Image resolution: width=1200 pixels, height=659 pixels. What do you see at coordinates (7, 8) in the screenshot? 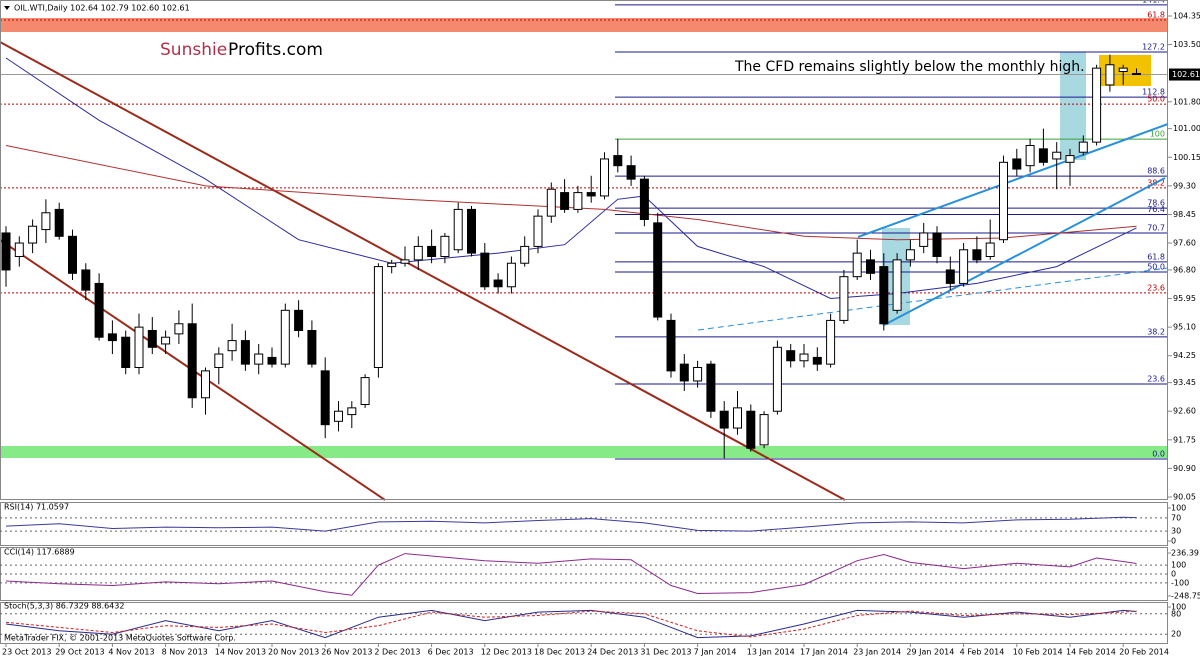
I see `header-icon` at bounding box center [7, 8].